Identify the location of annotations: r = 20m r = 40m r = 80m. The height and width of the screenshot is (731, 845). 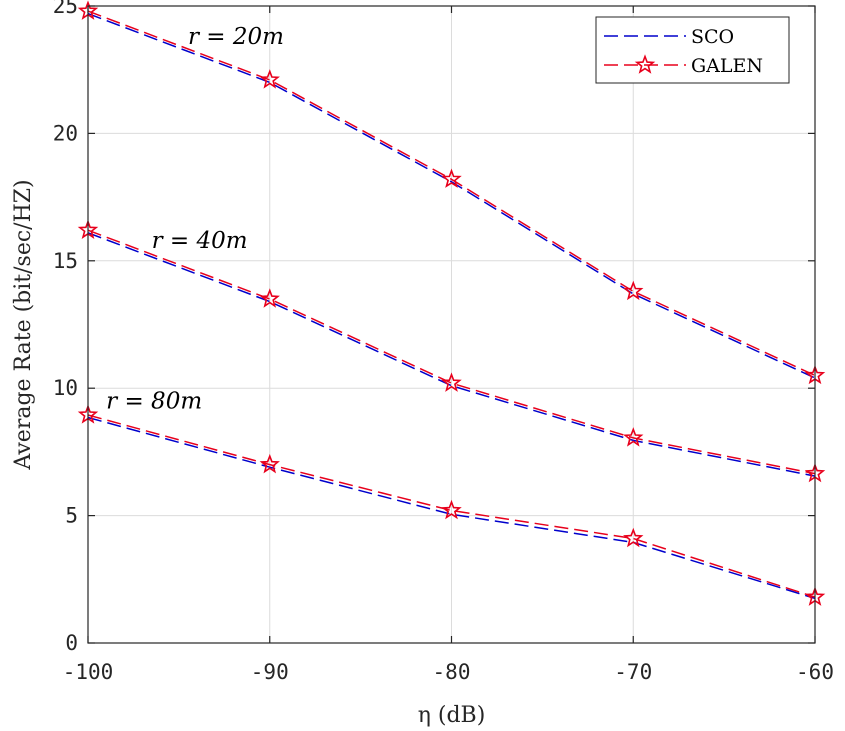
(195, 219).